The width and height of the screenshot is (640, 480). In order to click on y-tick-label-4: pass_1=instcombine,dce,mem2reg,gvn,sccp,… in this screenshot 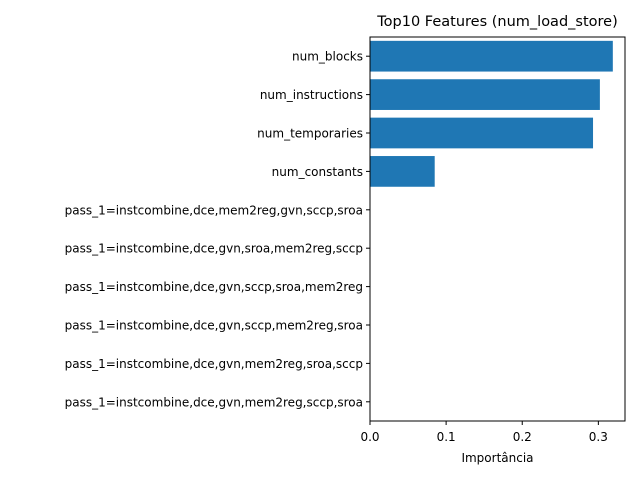, I will do `click(214, 210)`.